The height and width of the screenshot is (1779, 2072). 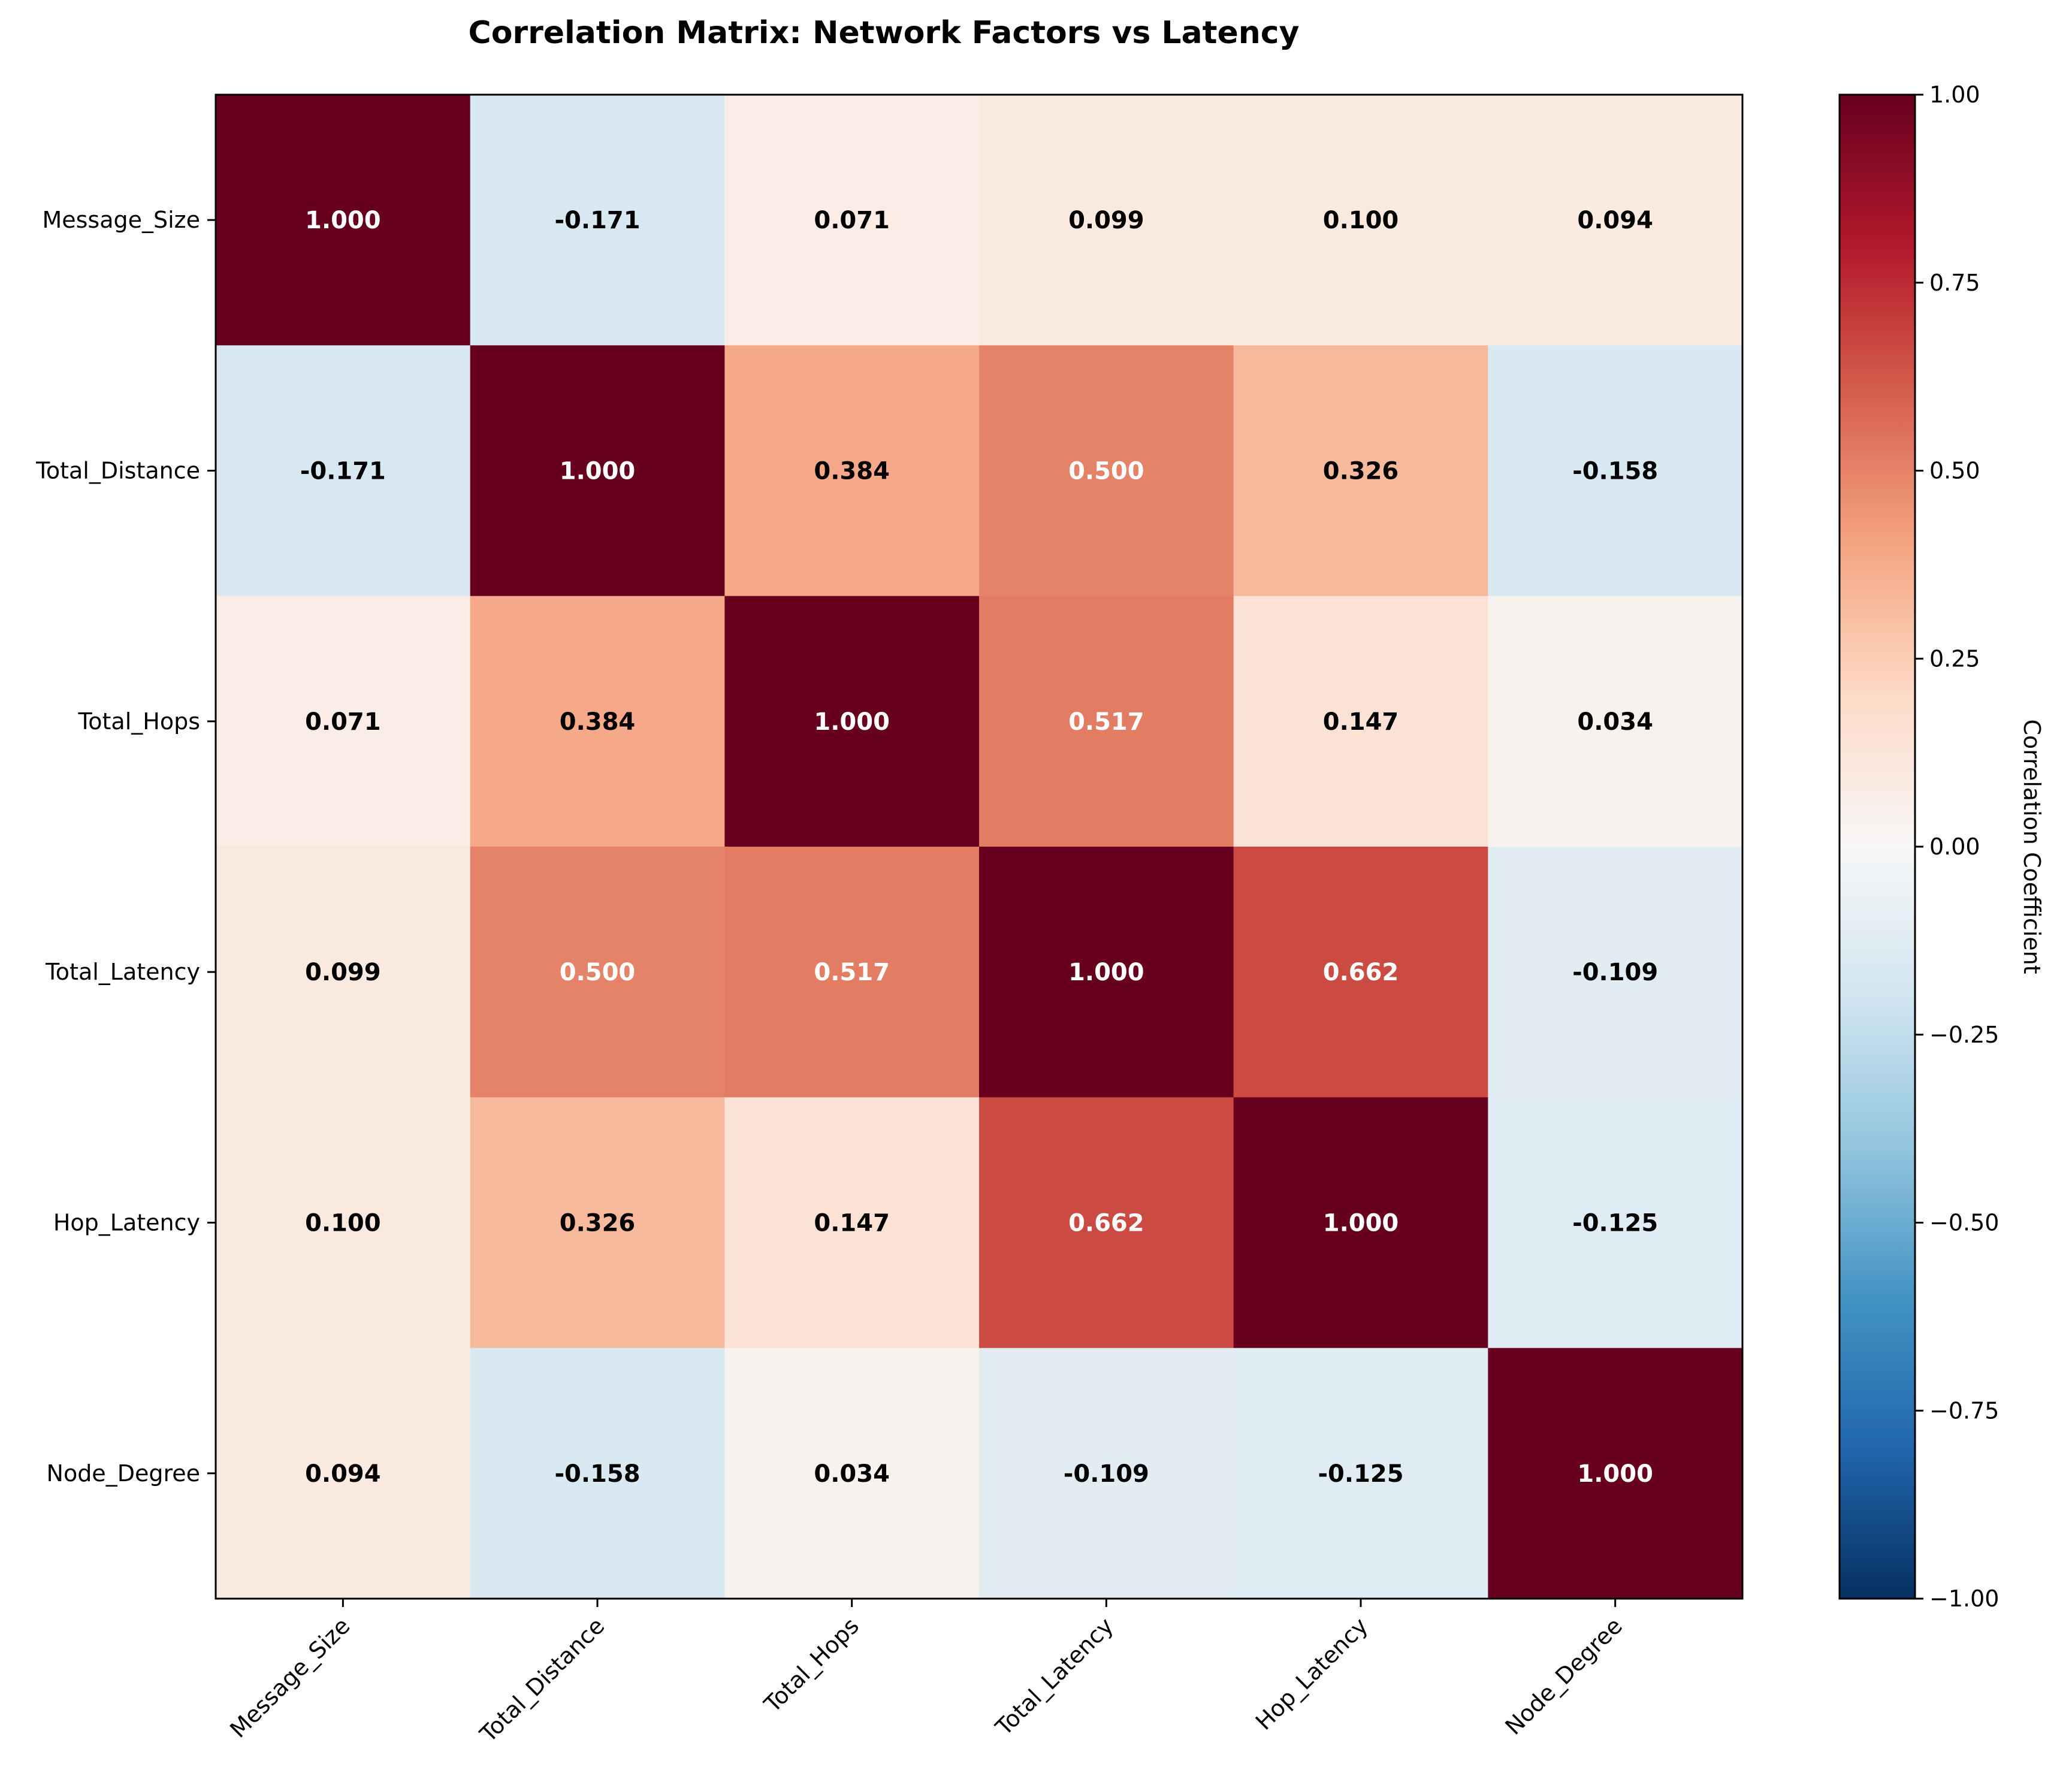 What do you see at coordinates (1964, 1598) in the screenshot?
I see `colorbar-tick-label: −1.00` at bounding box center [1964, 1598].